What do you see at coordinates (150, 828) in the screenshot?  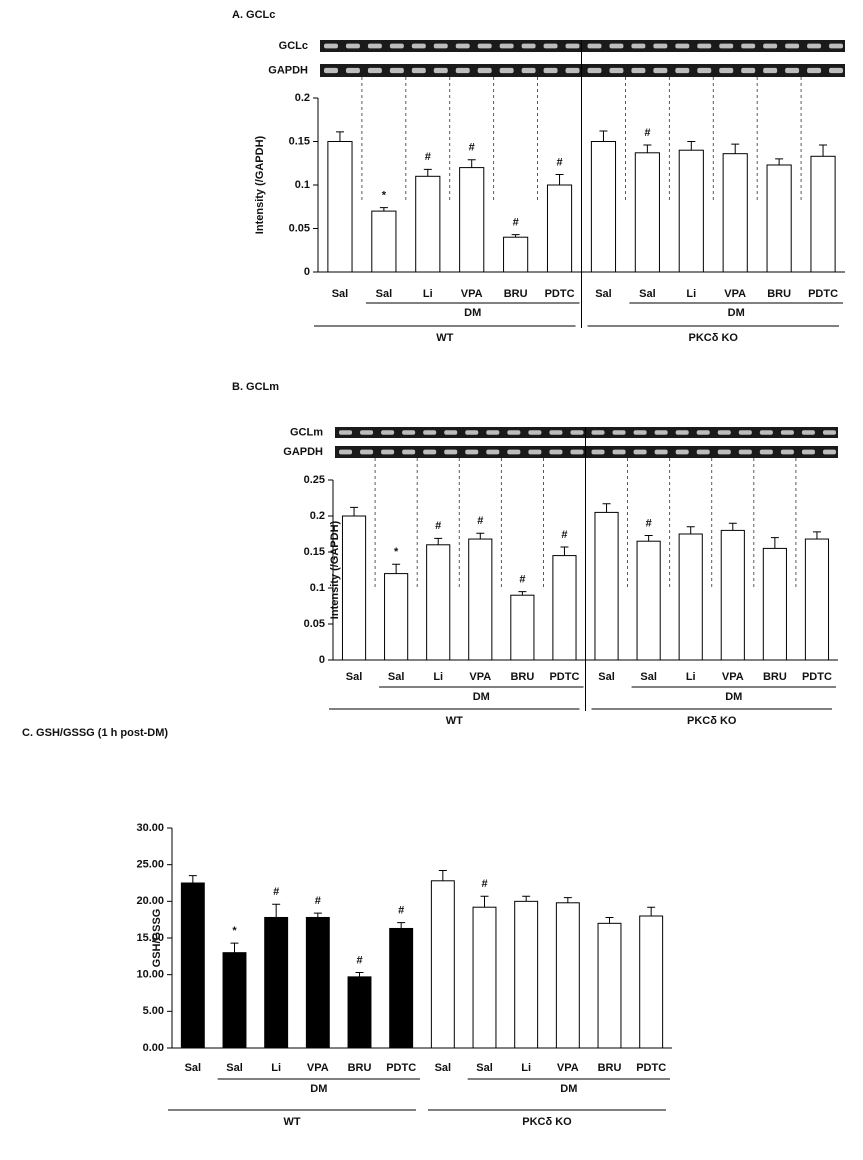 I see `y-tick-label: 30.00` at bounding box center [150, 828].